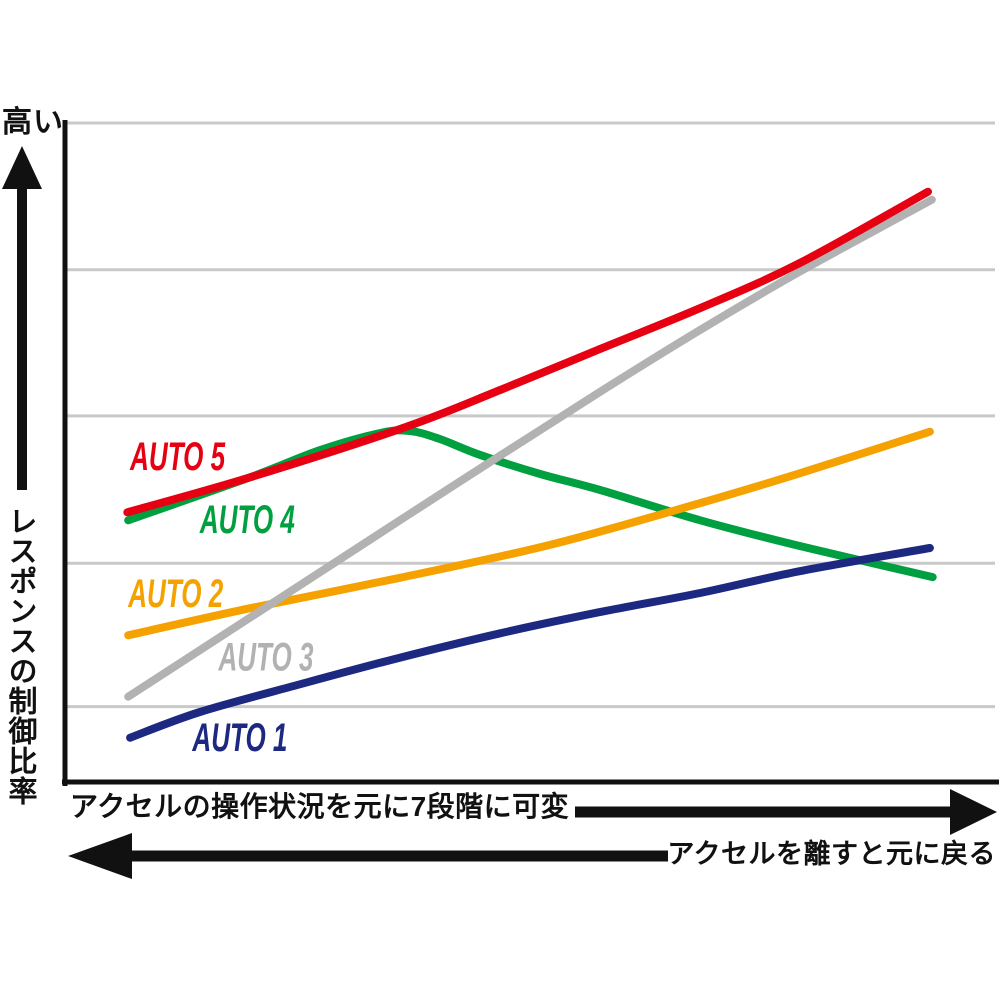 The image size is (1000, 1000). What do you see at coordinates (368, 856) in the screenshot?
I see `left-arrow` at bounding box center [368, 856].